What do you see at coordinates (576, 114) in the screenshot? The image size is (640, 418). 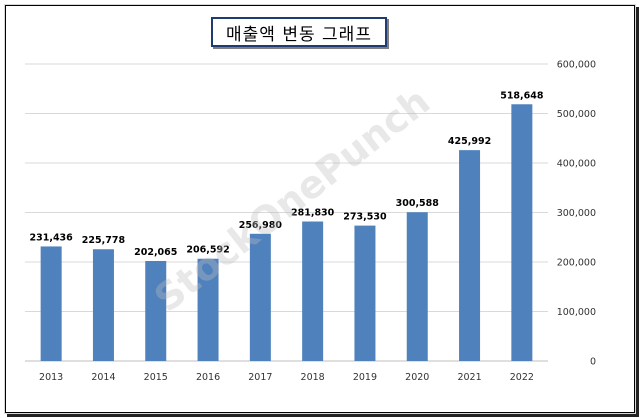 I see `y-tick-label: 500,000` at bounding box center [576, 114].